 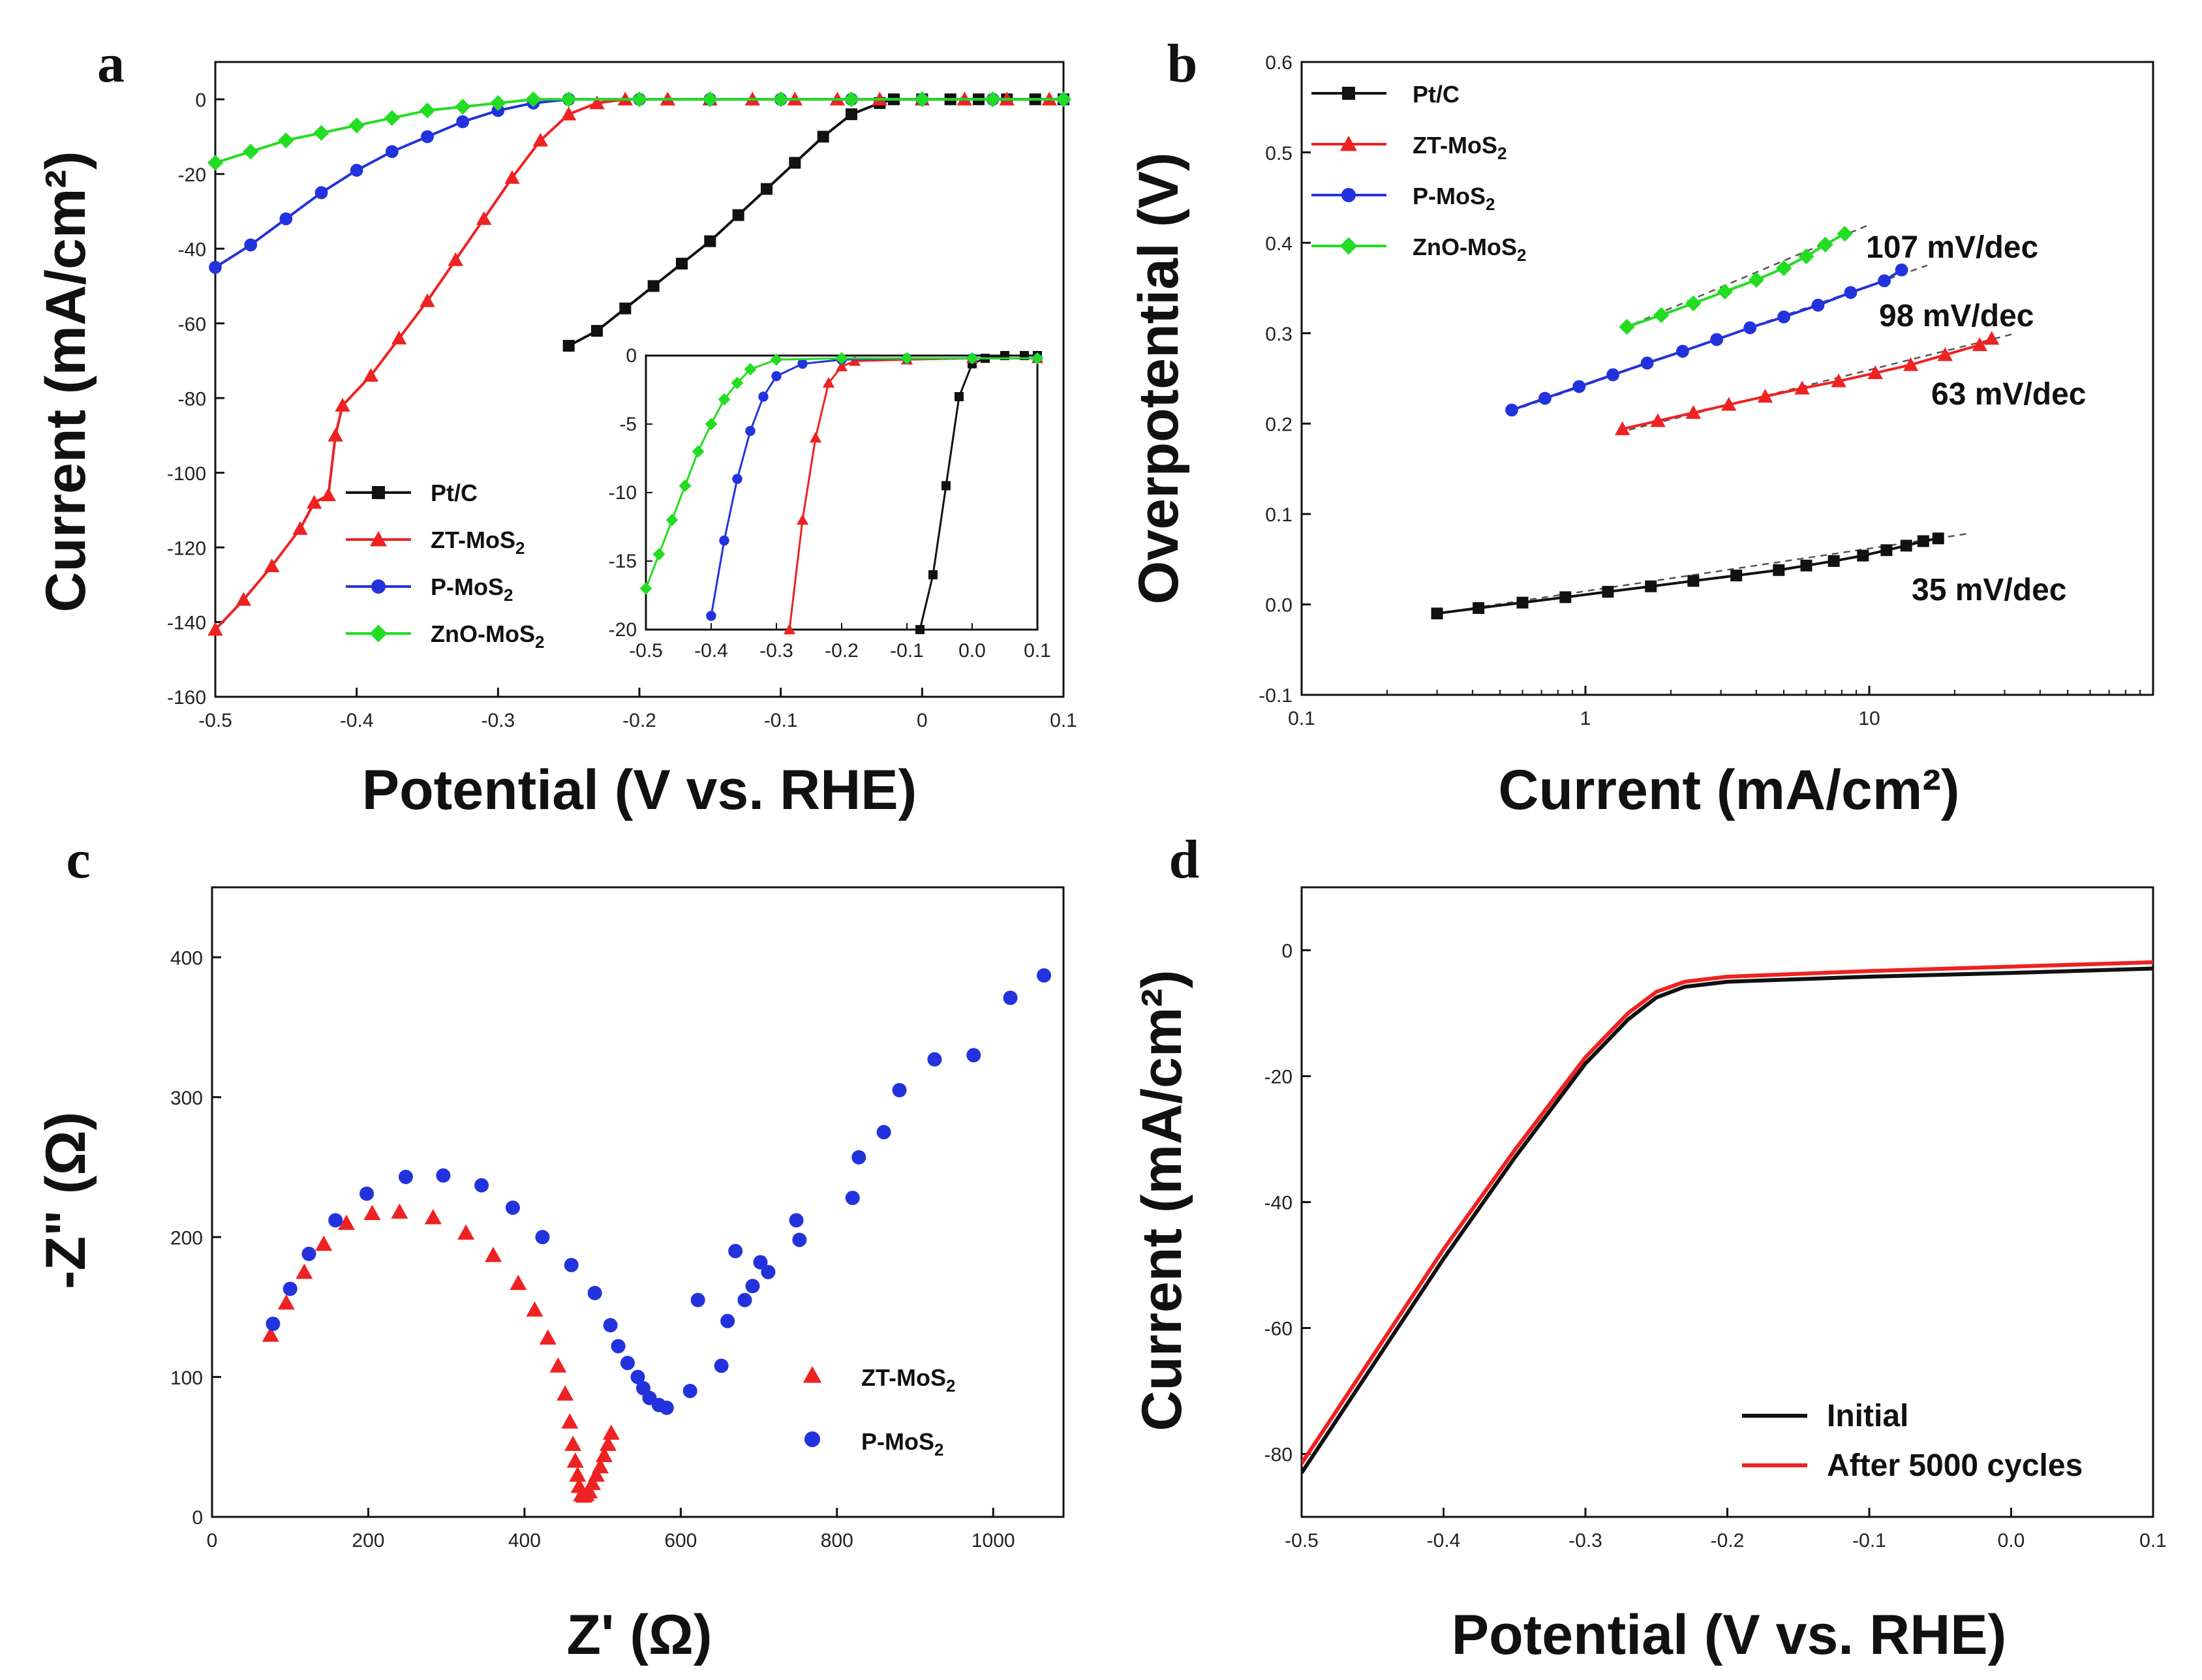 What do you see at coordinates (186, 474) in the screenshot?
I see `y-tick-label: -100` at bounding box center [186, 474].